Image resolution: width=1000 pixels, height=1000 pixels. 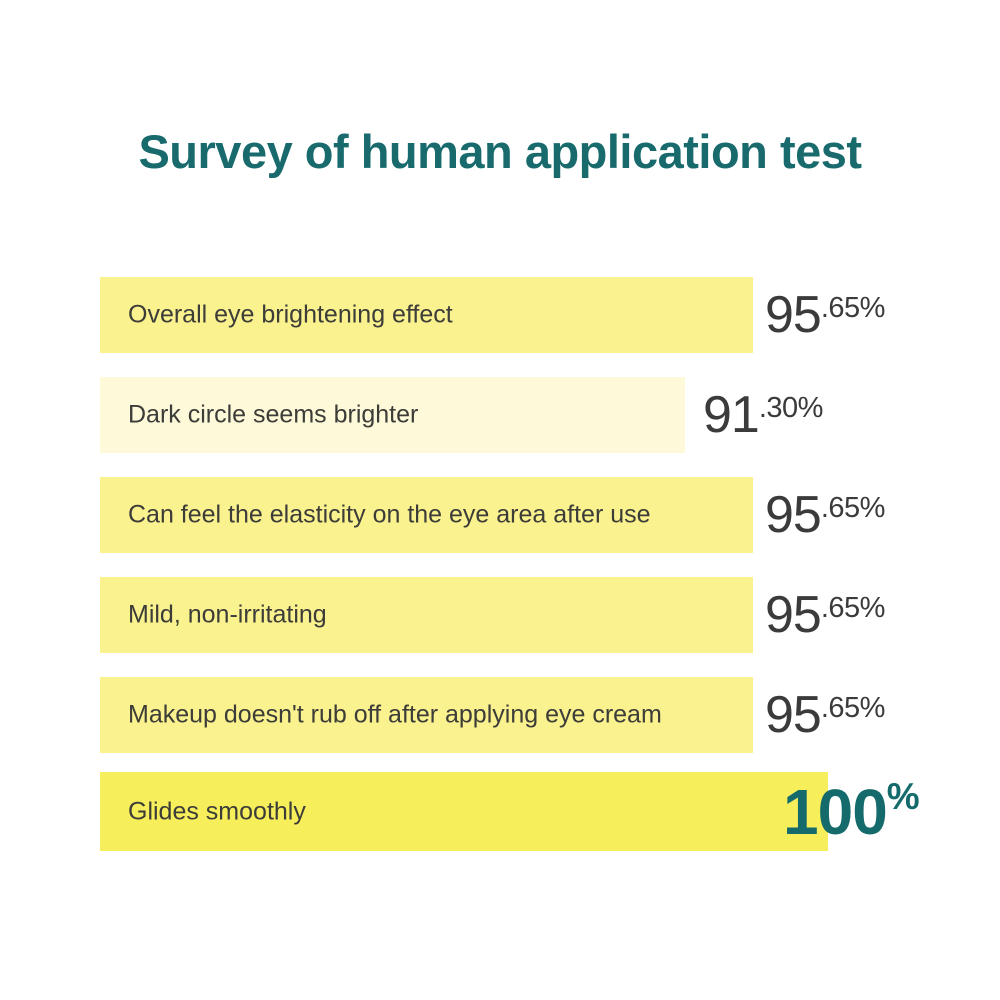 What do you see at coordinates (731, 415) in the screenshot?
I see `bar-value-main: 91` at bounding box center [731, 415].